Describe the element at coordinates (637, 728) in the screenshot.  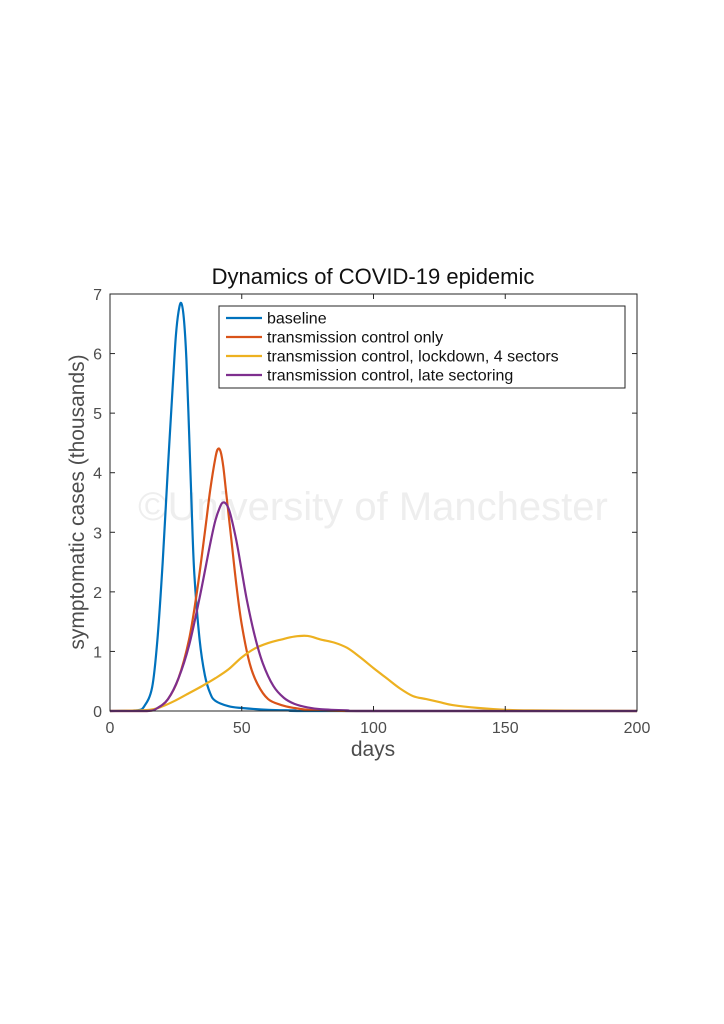
I see `x-tick-label: 200` at that location.